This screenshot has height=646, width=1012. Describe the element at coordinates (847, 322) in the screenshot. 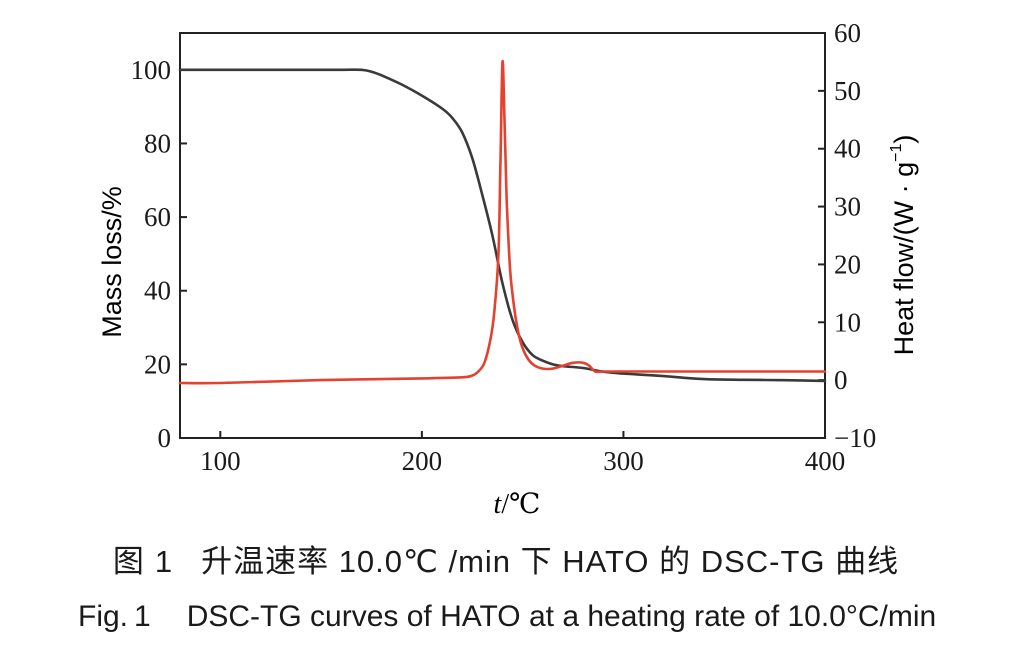

I see `y-right-tick-label-10: 10` at that location.